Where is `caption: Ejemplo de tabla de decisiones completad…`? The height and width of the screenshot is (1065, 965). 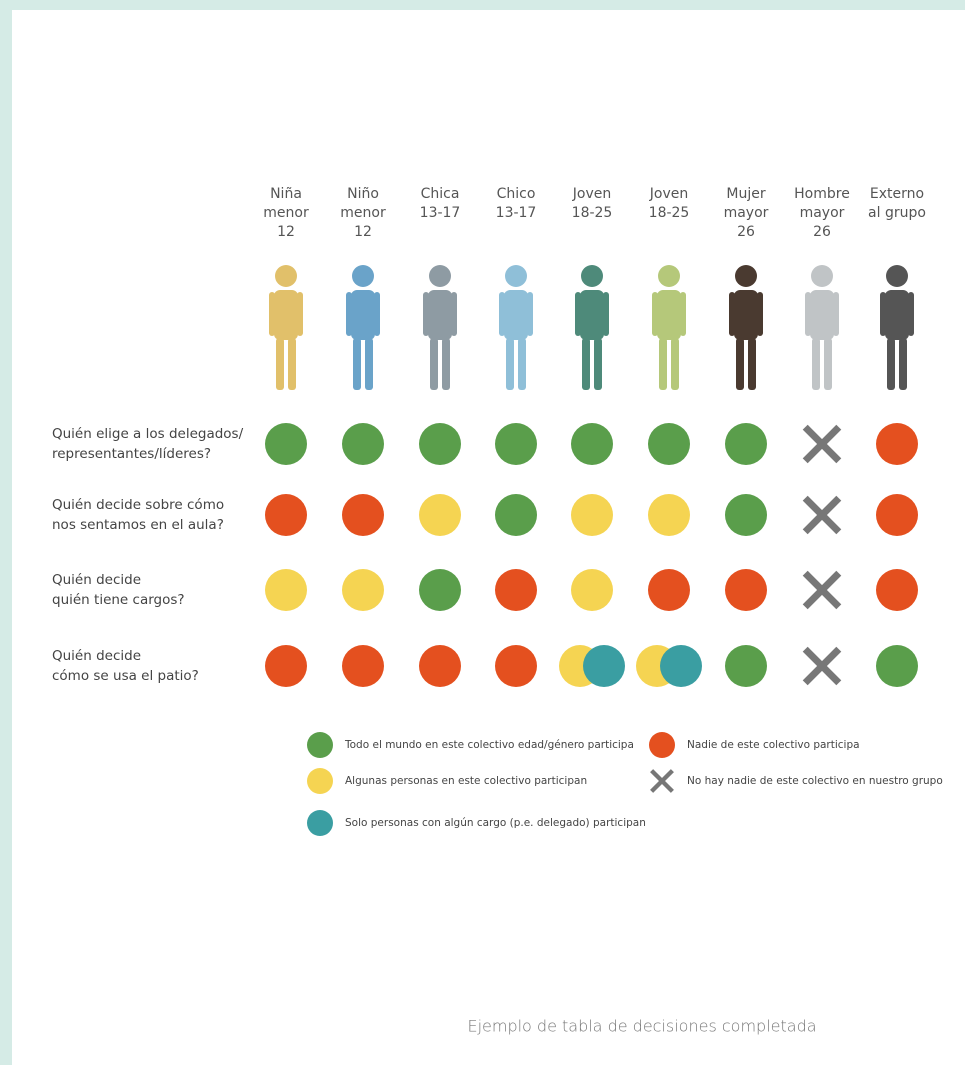 caption: Ejemplo de tabla de decisiones completad… is located at coordinates (641, 1026).